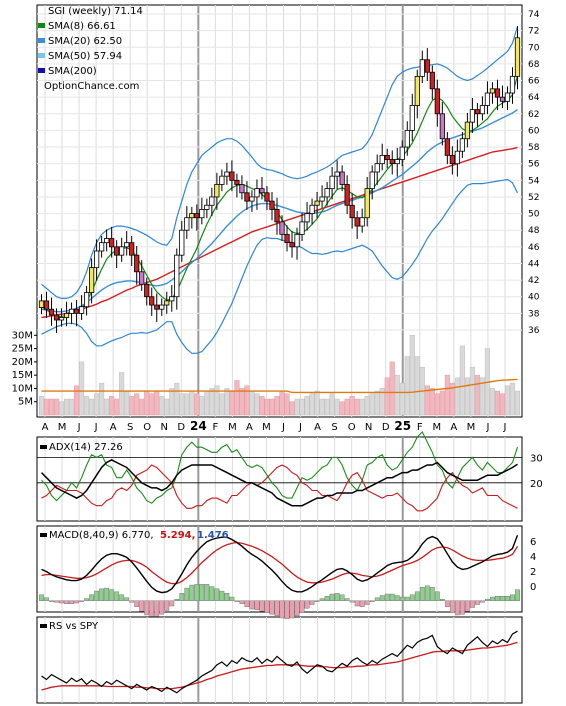 The width and height of the screenshot is (566, 706). Describe the element at coordinates (22, 335) in the screenshot. I see `volume-tick-label: 30M` at that location.